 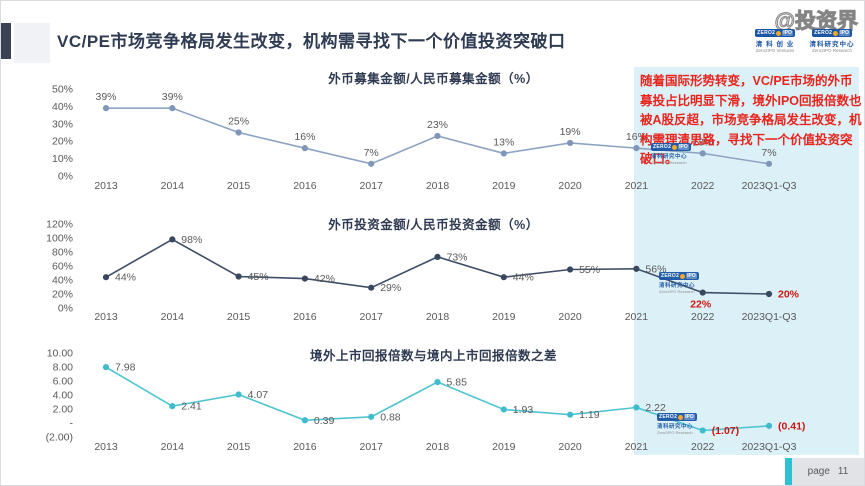 What do you see at coordinates (60, 354) in the screenshot?
I see `y-axis-tick: 10.00` at bounding box center [60, 354].